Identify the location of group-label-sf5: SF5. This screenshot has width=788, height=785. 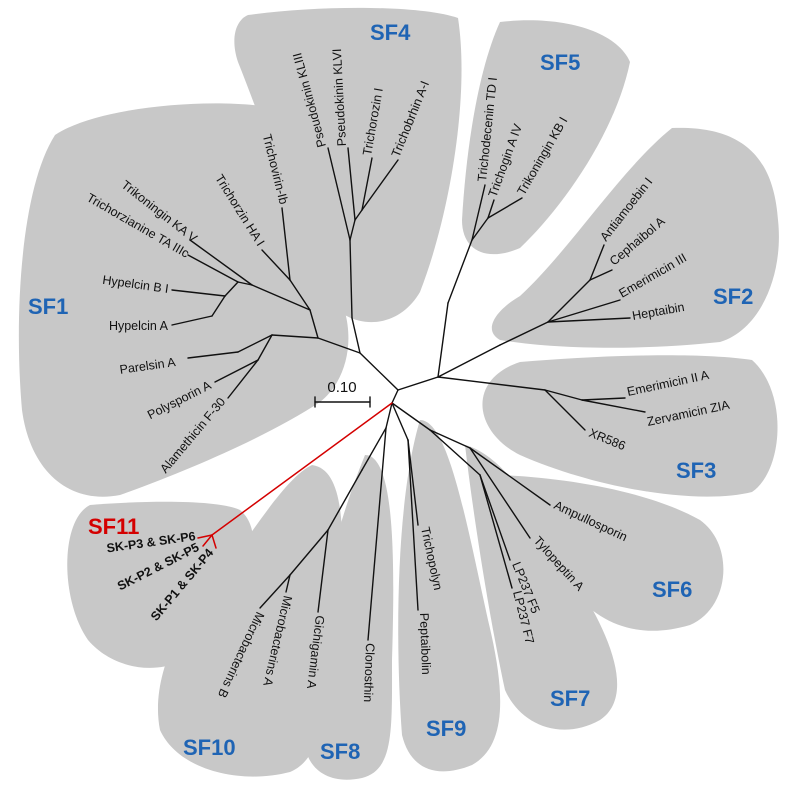
(560, 62).